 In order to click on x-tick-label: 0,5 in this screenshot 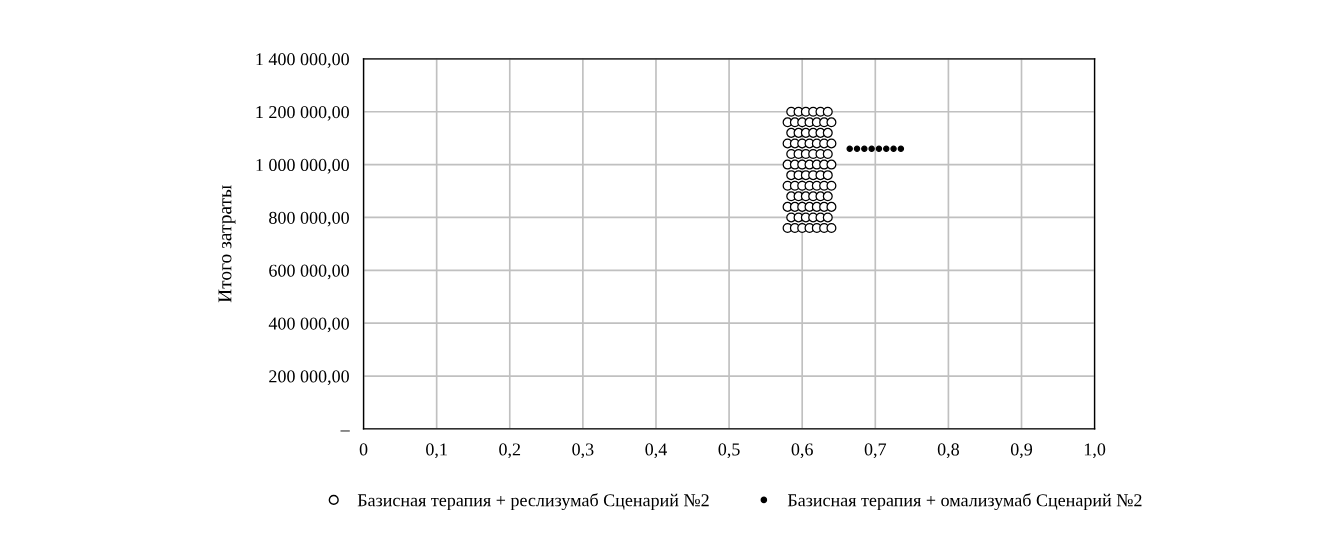, I will do `click(729, 451)`.